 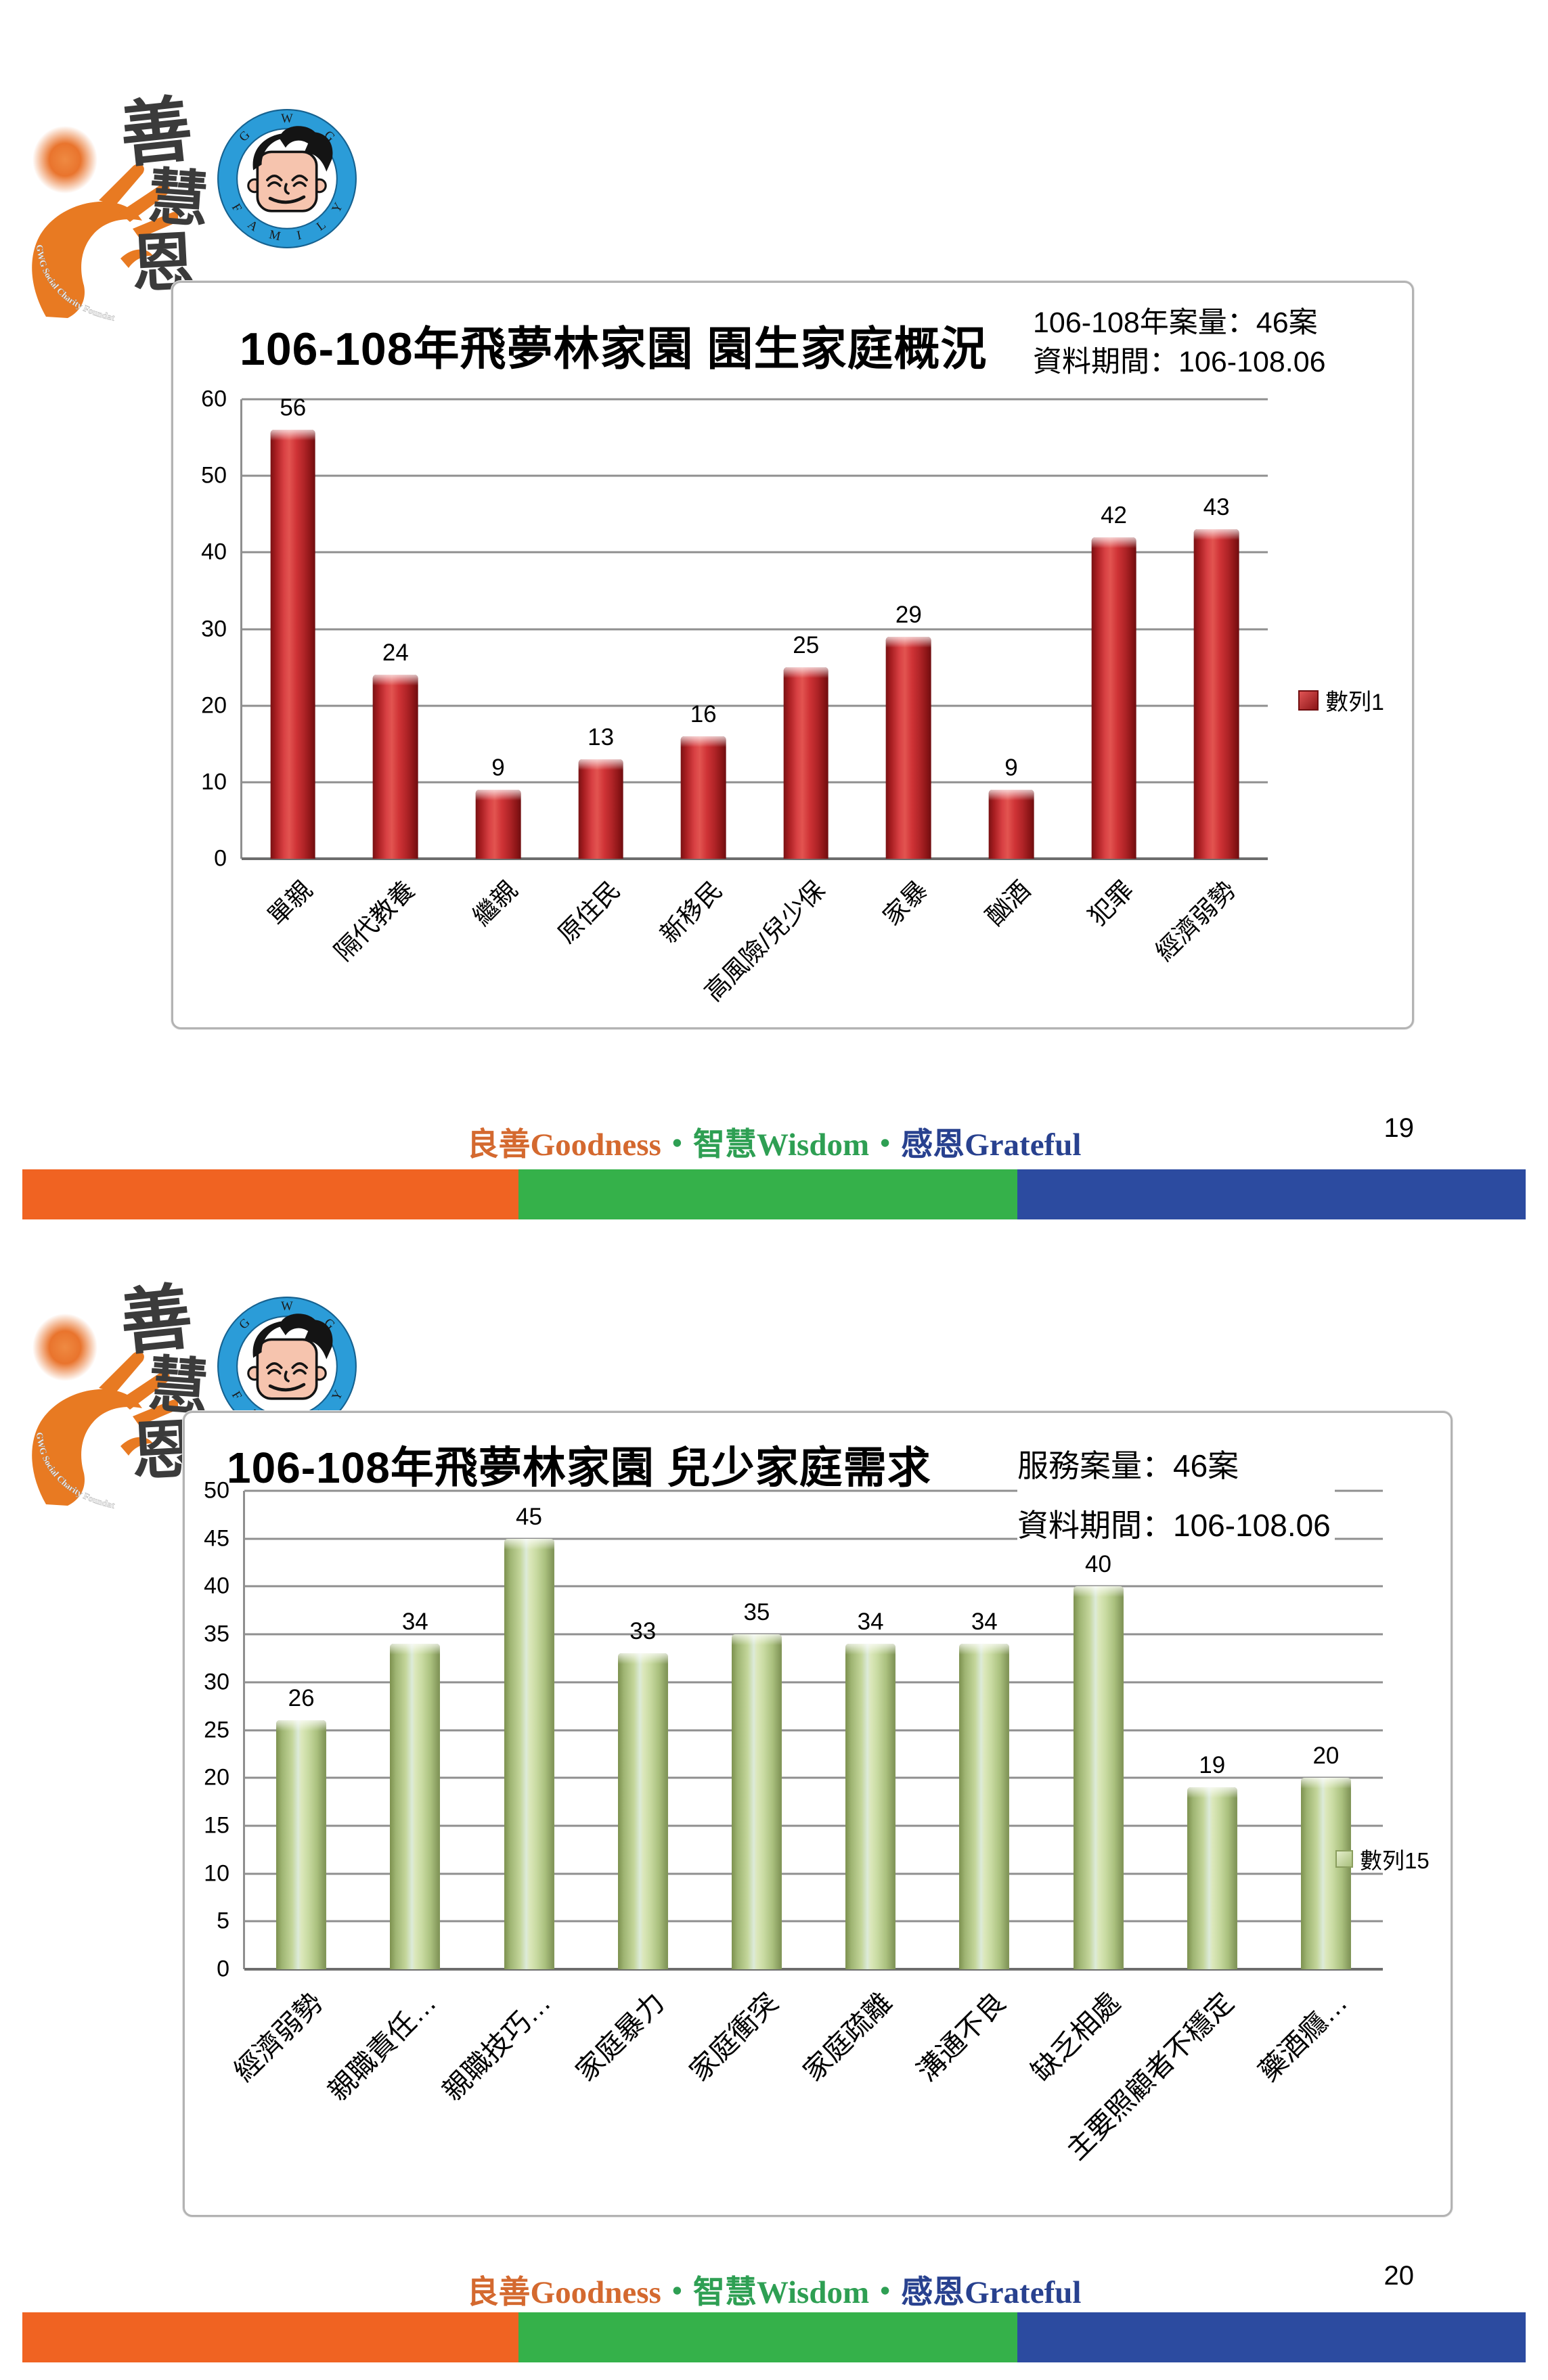 What do you see at coordinates (214, 782) in the screenshot?
I see `y-axis-tick-label: 10` at bounding box center [214, 782].